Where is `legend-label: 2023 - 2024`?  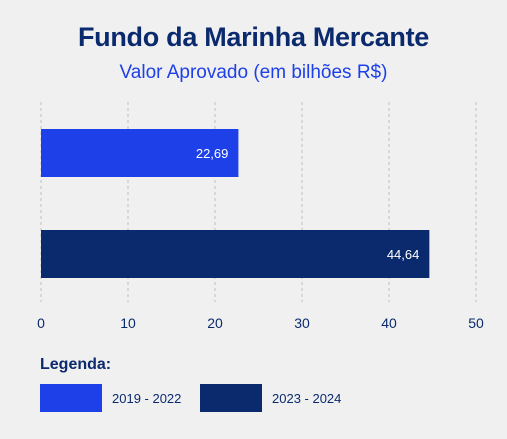 legend-label: 2023 - 2024 is located at coordinates (307, 398).